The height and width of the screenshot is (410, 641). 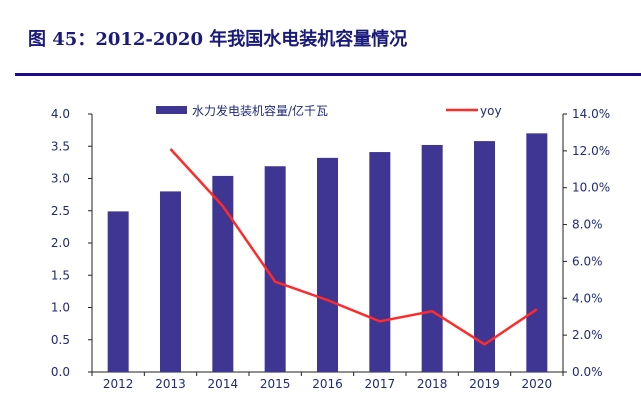 I want to click on left-tick-label: 0.5, so click(x=60, y=340).